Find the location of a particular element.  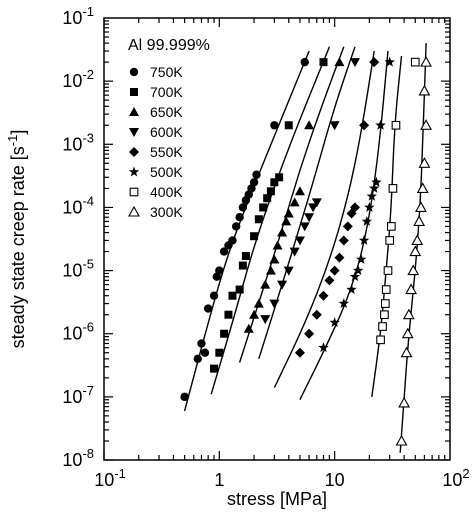

y-tick-label: 10⁻³ is located at coordinates (78, 142).